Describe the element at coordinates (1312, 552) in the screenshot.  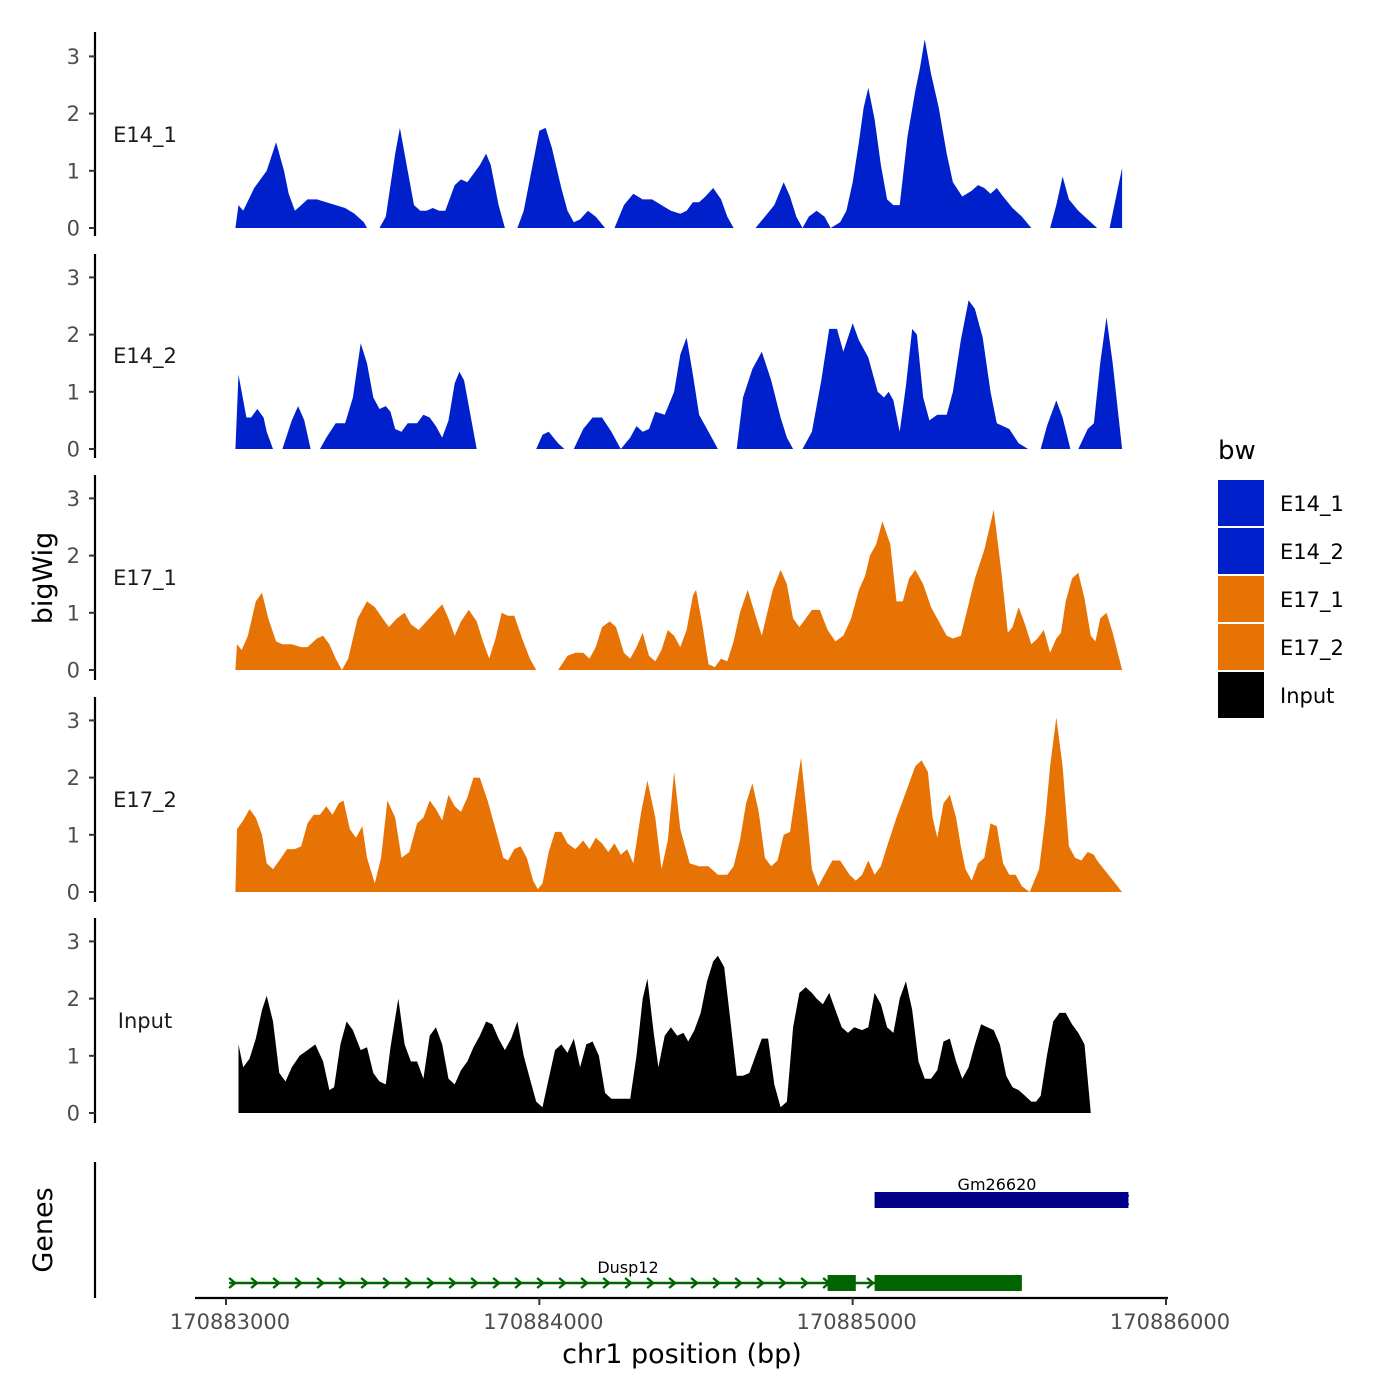
I see `legend-label-e14-2: E14_2` at that location.